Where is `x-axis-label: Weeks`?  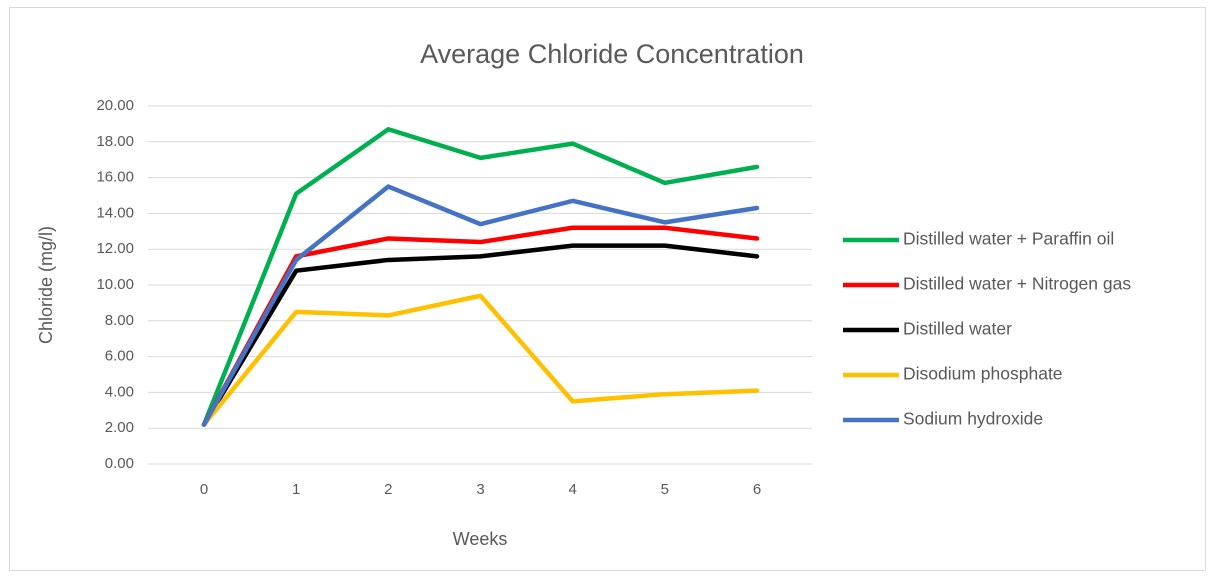 x-axis-label: Weeks is located at coordinates (480, 539).